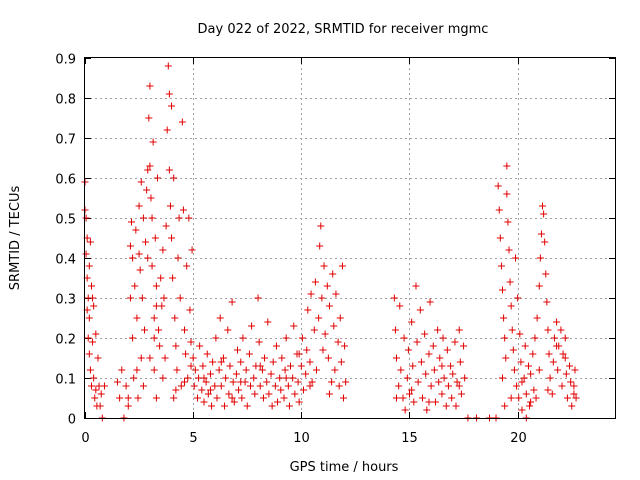 The width and height of the screenshot is (640, 480). I want to click on x-tick-label: 0, so click(85, 438).